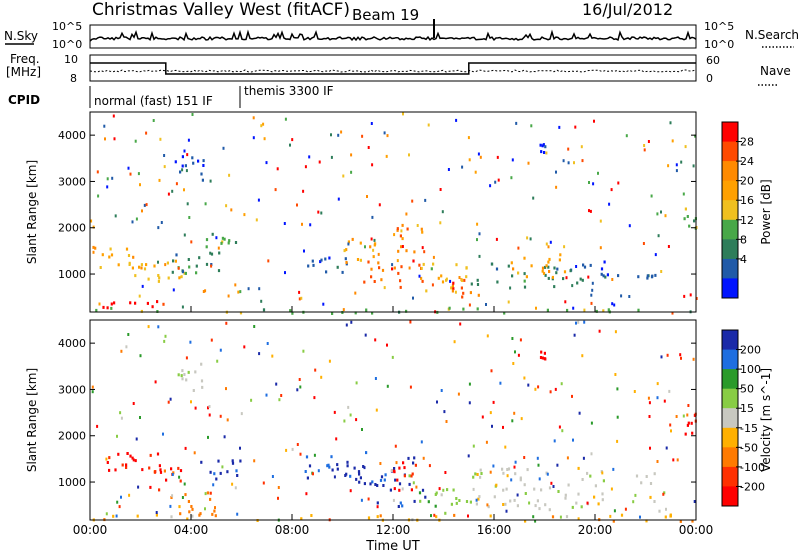 This screenshot has width=800, height=554. I want to click on cpid-mode-1: normal (fast) 151 IF, so click(153, 101).